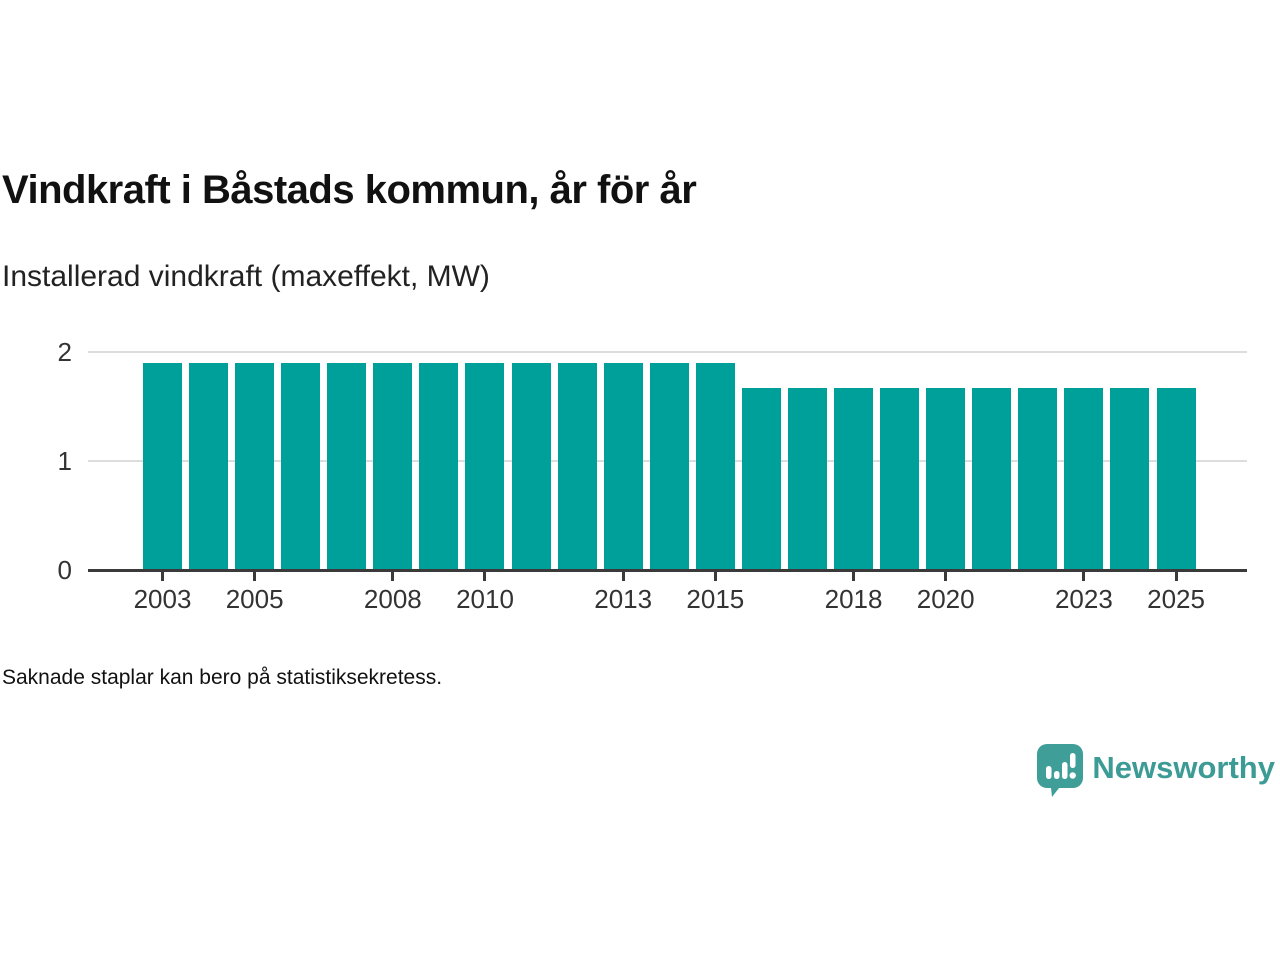 The height and width of the screenshot is (960, 1280). Describe the element at coordinates (254, 599) in the screenshot. I see `x-tick-label-2005: 2005` at that location.